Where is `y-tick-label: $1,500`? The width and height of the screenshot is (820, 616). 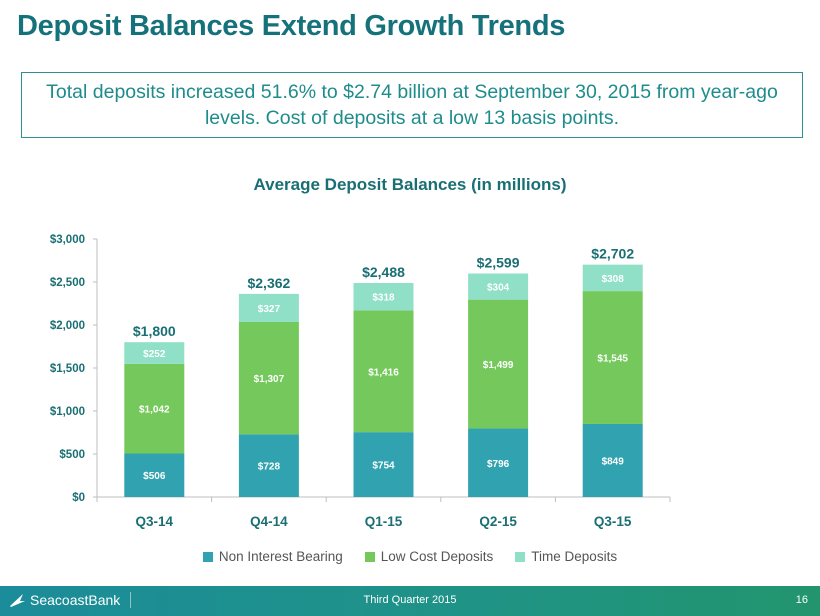
y-tick-label: $1,500 is located at coordinates (67, 369).